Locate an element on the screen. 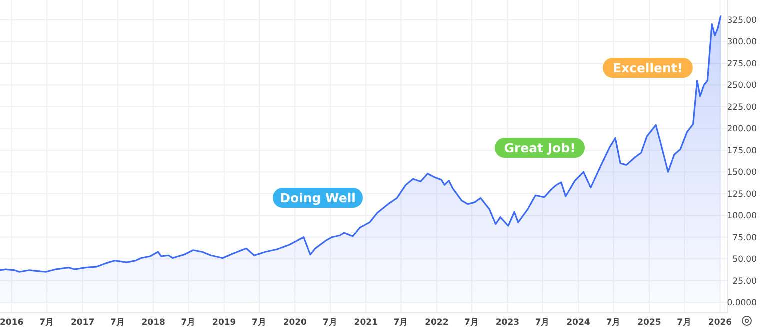 The width and height of the screenshot is (762, 327). x-tick-label: 2020 is located at coordinates (295, 322).